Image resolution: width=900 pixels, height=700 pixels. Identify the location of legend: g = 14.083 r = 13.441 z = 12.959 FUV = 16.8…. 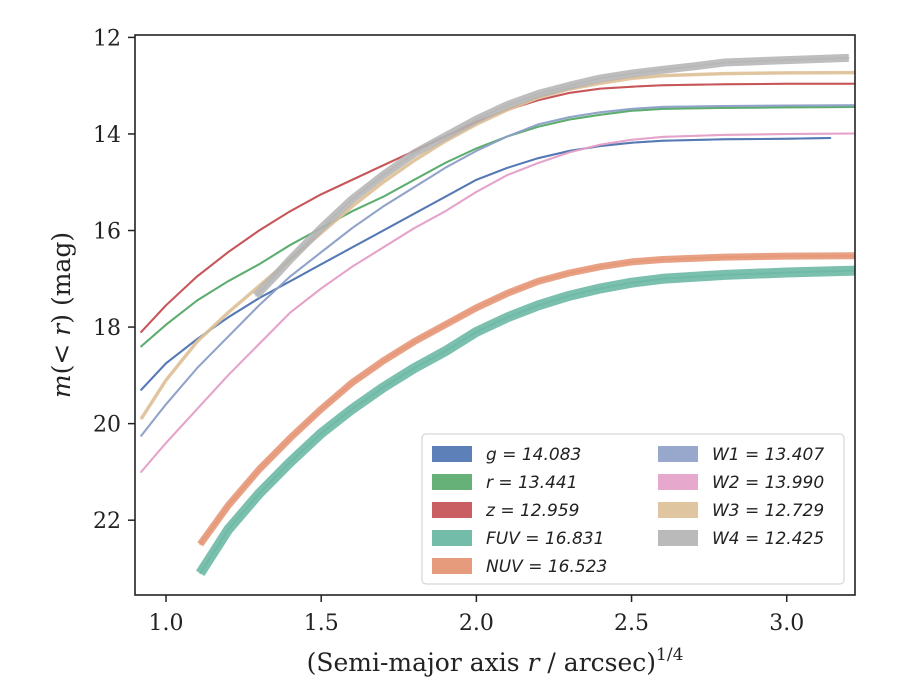
(633, 509).